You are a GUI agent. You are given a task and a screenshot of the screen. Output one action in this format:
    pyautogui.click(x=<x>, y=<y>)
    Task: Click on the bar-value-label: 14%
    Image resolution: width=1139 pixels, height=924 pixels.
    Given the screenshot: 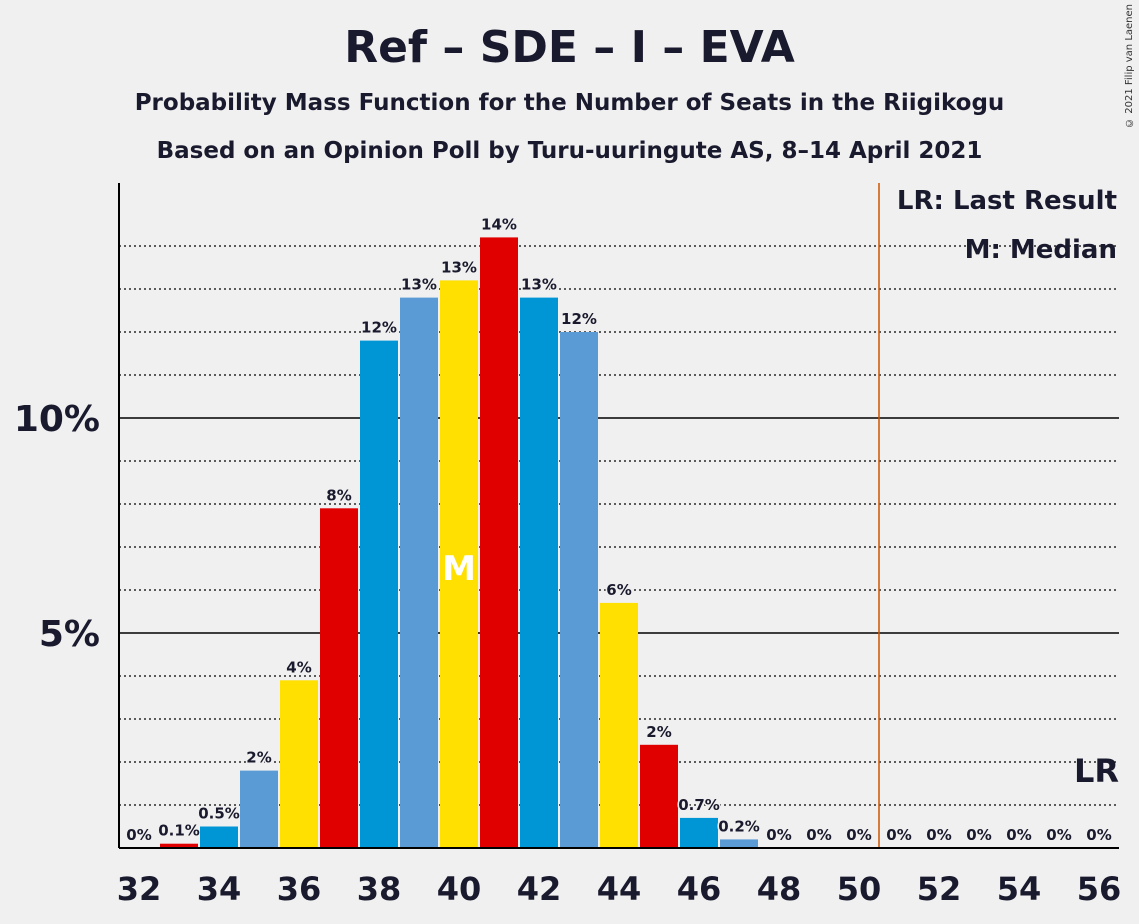 What is the action you would take?
    pyautogui.click(x=499, y=224)
    